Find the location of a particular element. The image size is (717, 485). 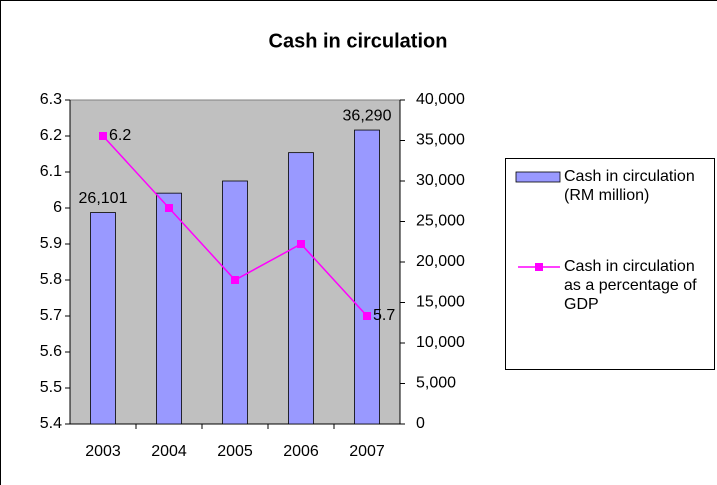

y-tick-label: 5.7 is located at coordinates (51, 315).